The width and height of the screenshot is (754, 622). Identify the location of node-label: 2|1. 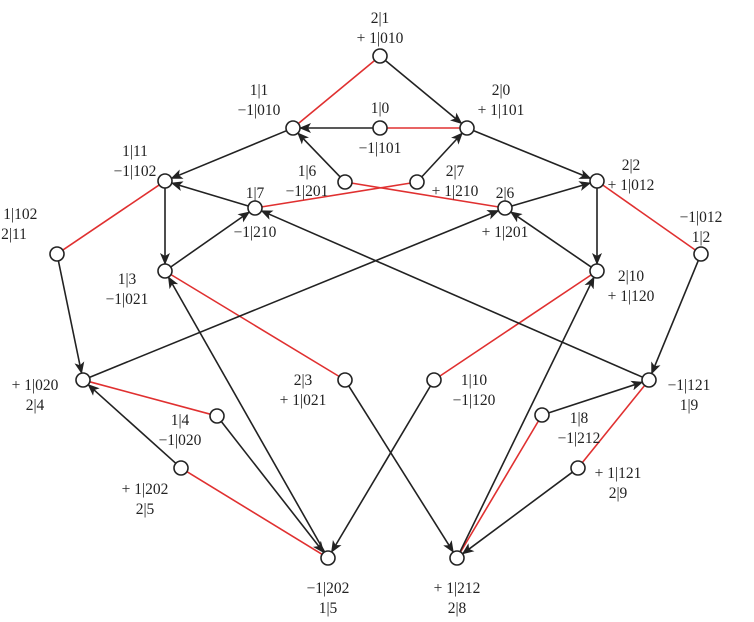
(380, 18).